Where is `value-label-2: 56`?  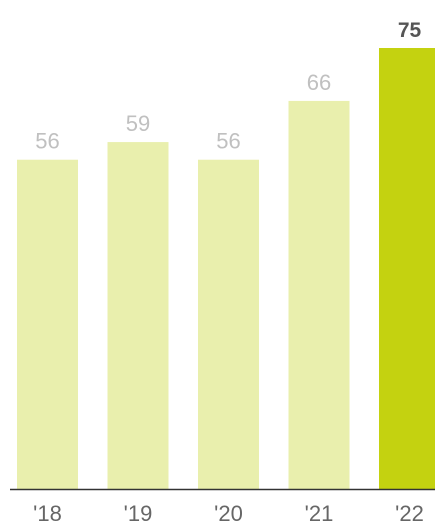 value-label-2: 56 is located at coordinates (228, 141).